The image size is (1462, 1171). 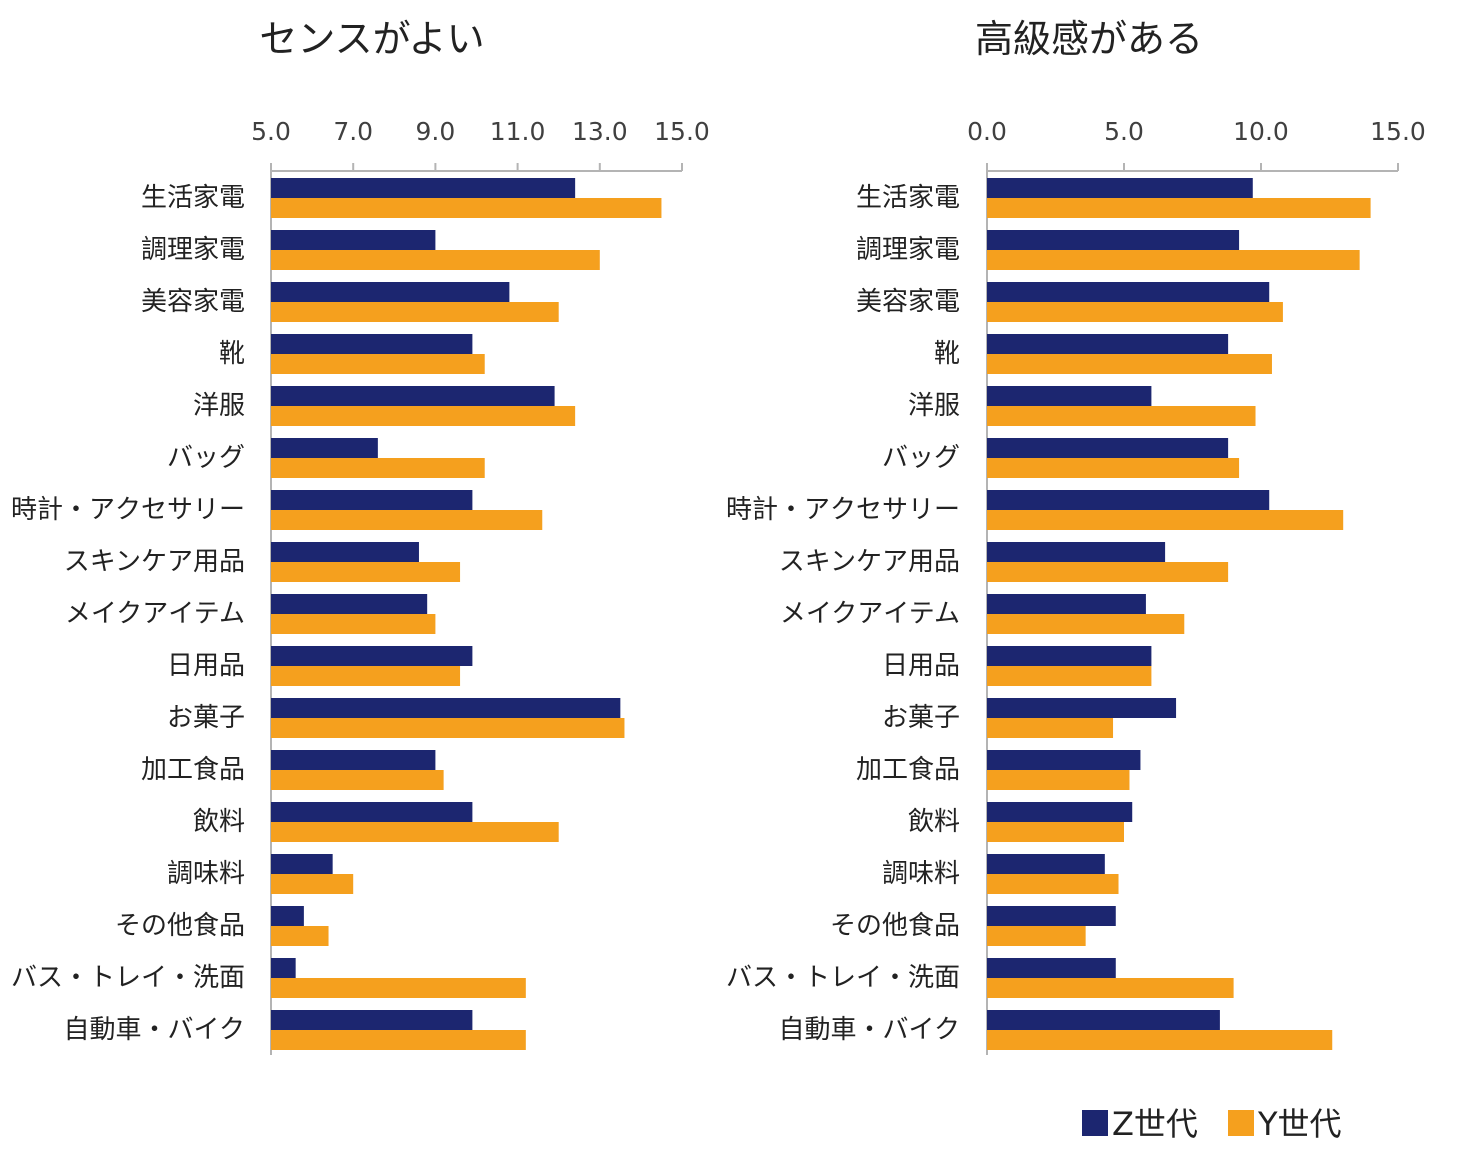 What do you see at coordinates (1212, 1124) in the screenshot?
I see `legend: Z世代 Y世代` at bounding box center [1212, 1124].